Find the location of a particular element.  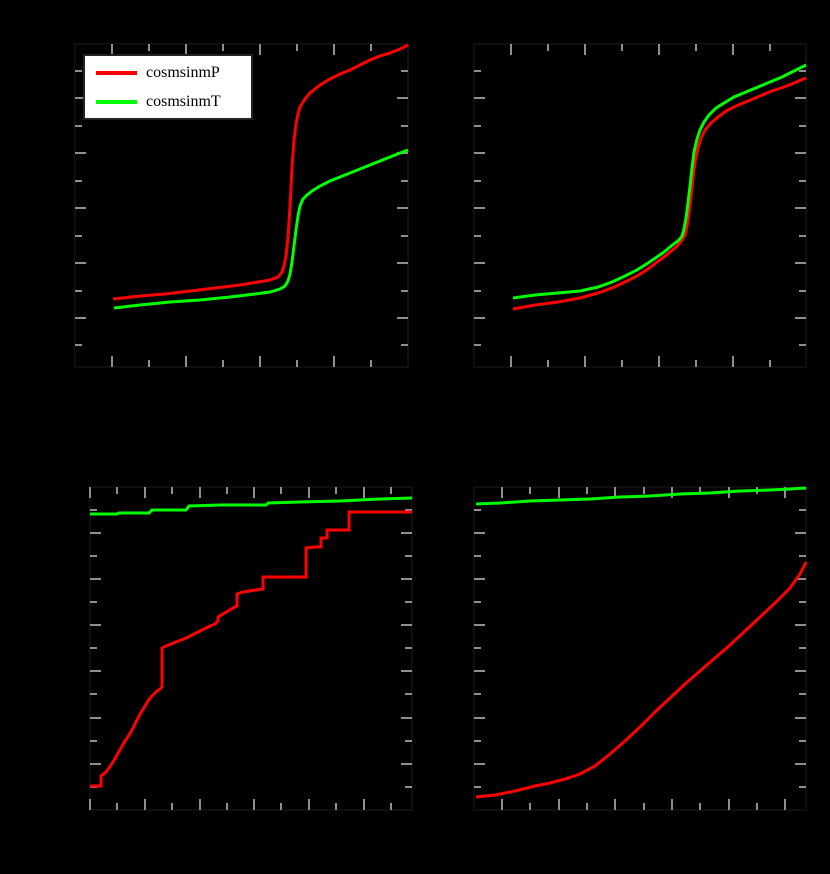

top-right-plot-frame is located at coordinates (640, 205).